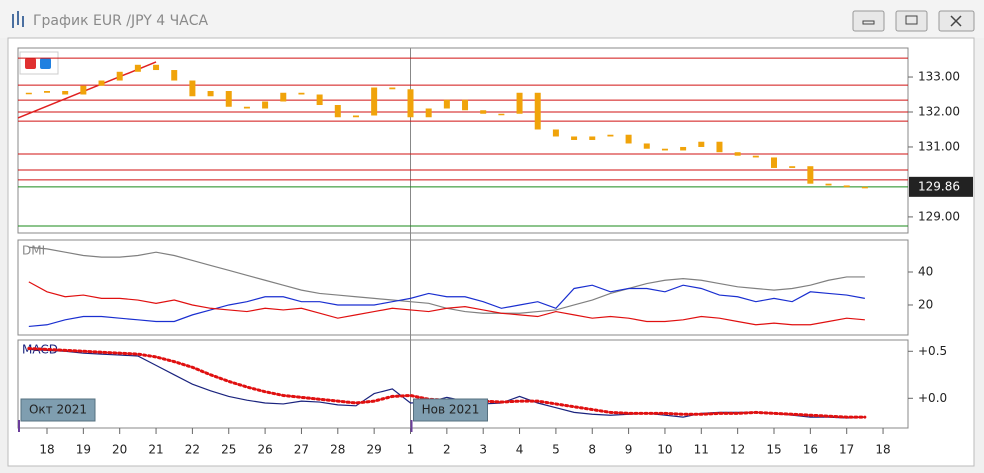 The height and width of the screenshot is (473, 984). I want to click on x-tick-label: 21, so click(155, 450).